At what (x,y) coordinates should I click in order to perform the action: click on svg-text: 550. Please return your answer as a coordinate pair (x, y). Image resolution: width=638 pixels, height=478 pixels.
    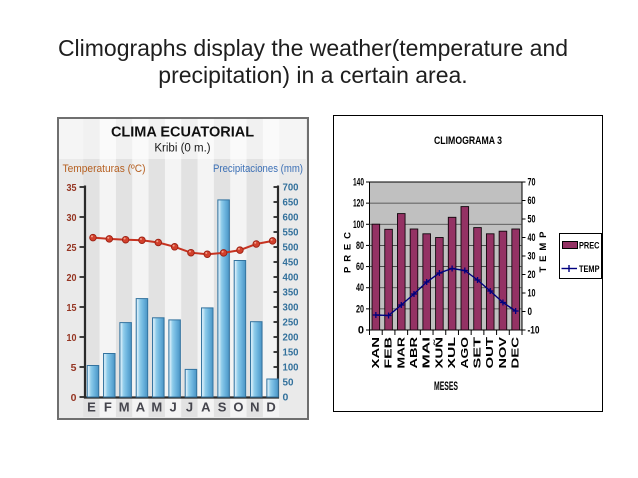
    Looking at the image, I should click on (291, 233).